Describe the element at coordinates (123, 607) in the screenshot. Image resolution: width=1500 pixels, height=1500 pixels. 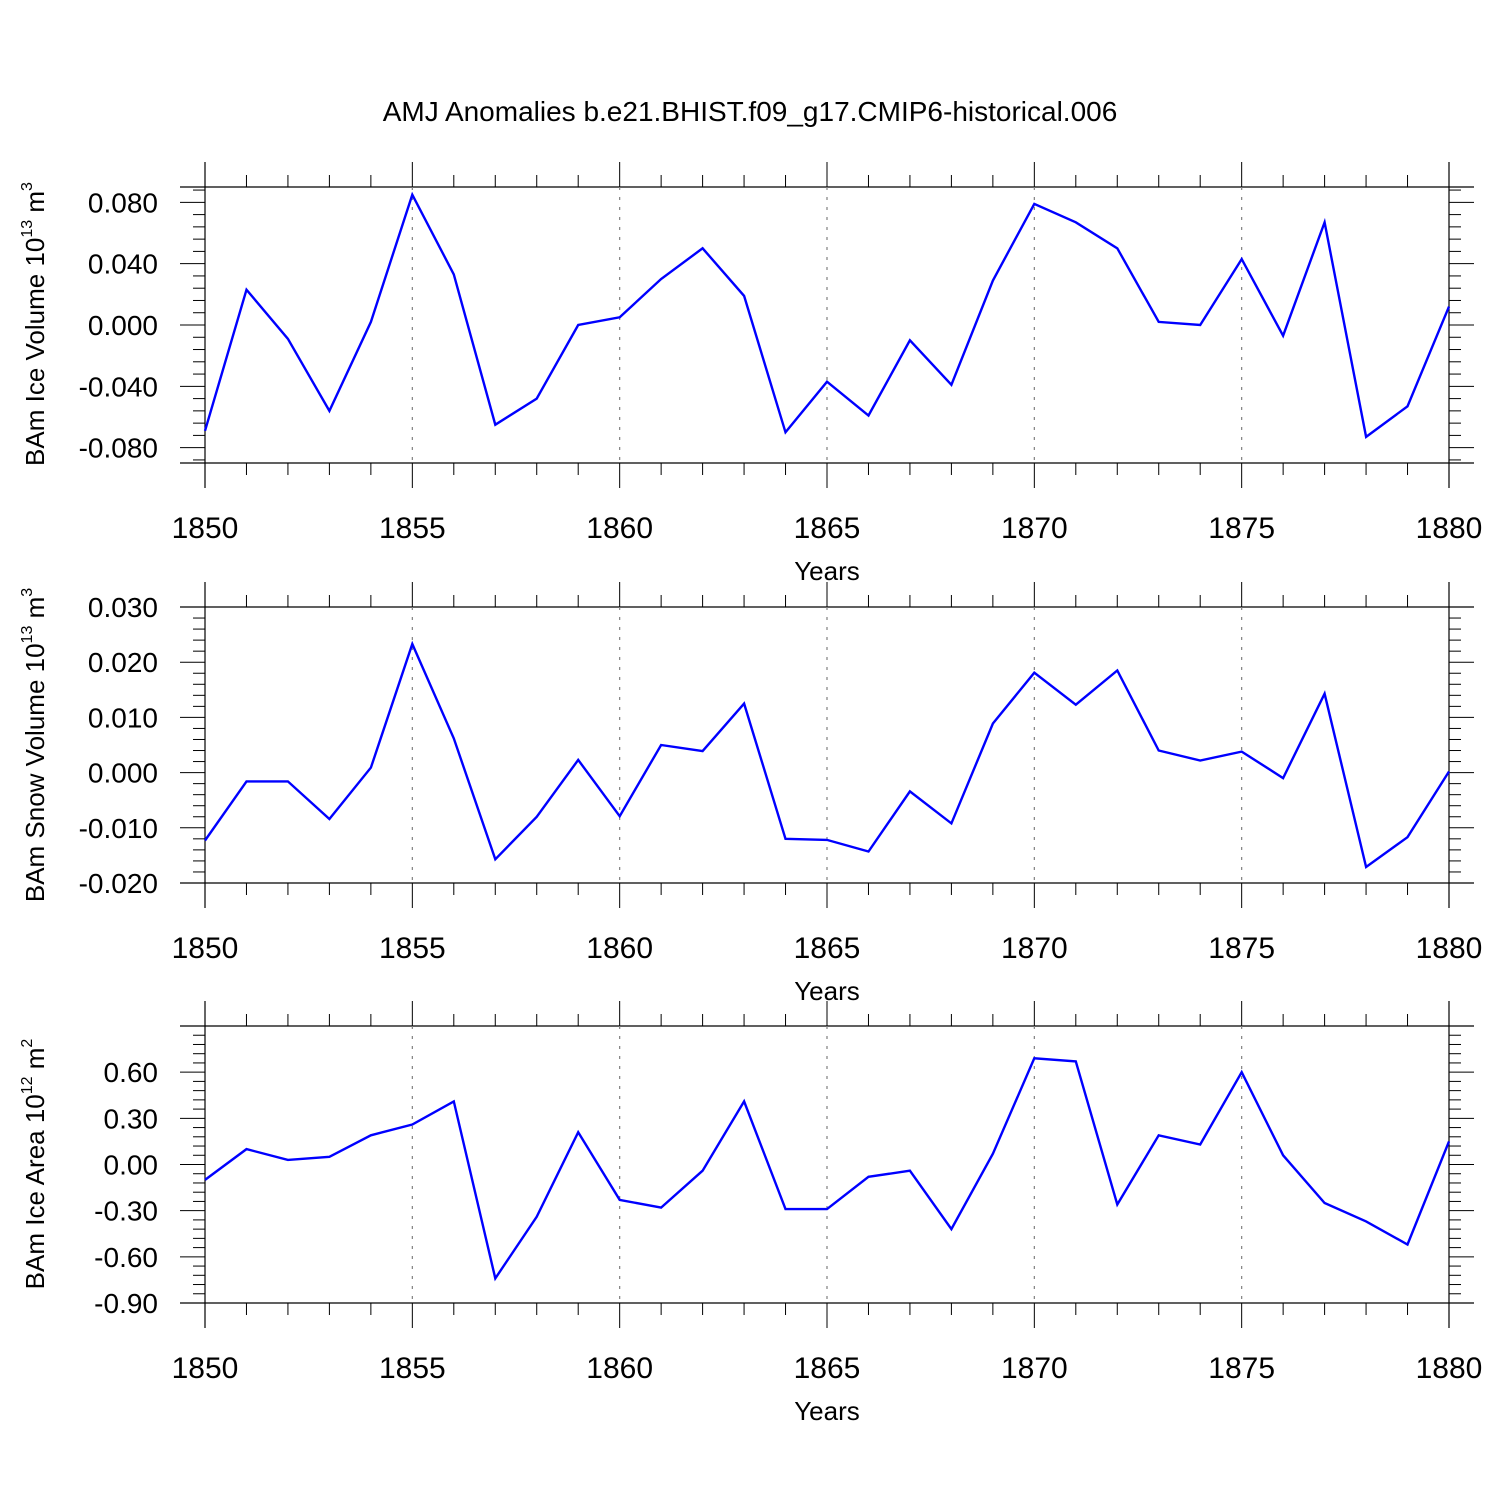
I see `y-tick-label: 0.030` at that location.